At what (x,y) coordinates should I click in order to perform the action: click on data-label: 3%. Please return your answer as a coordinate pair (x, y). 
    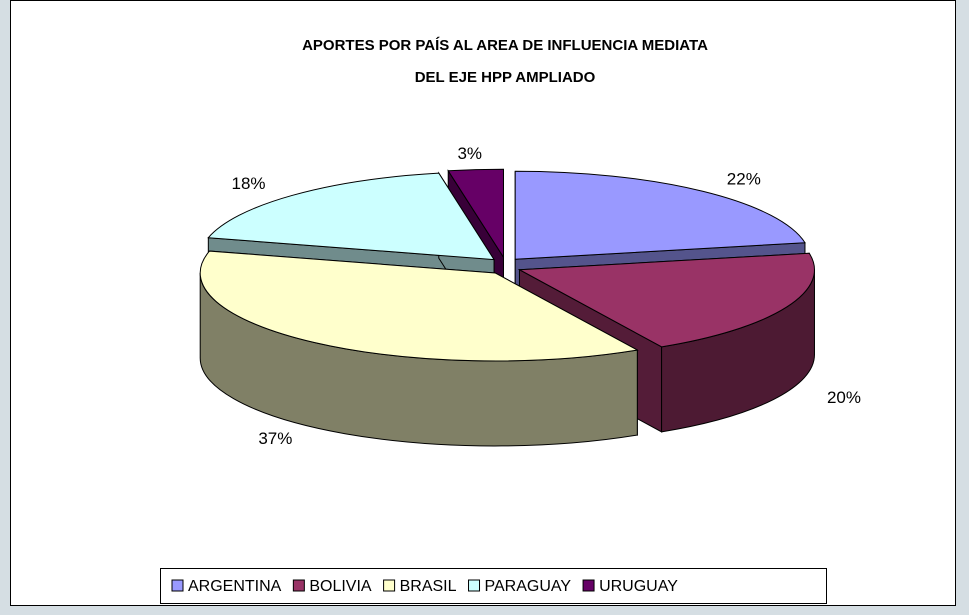
    Looking at the image, I should click on (469, 153).